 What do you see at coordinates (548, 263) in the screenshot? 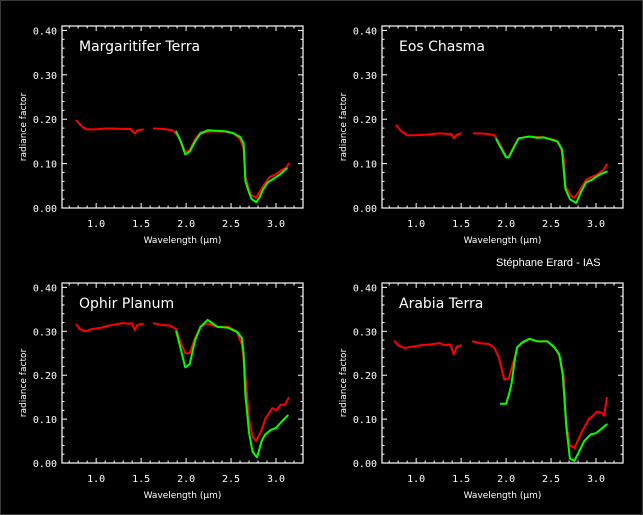
I see `credit-text: Stéphane Erard - IAS` at bounding box center [548, 263].